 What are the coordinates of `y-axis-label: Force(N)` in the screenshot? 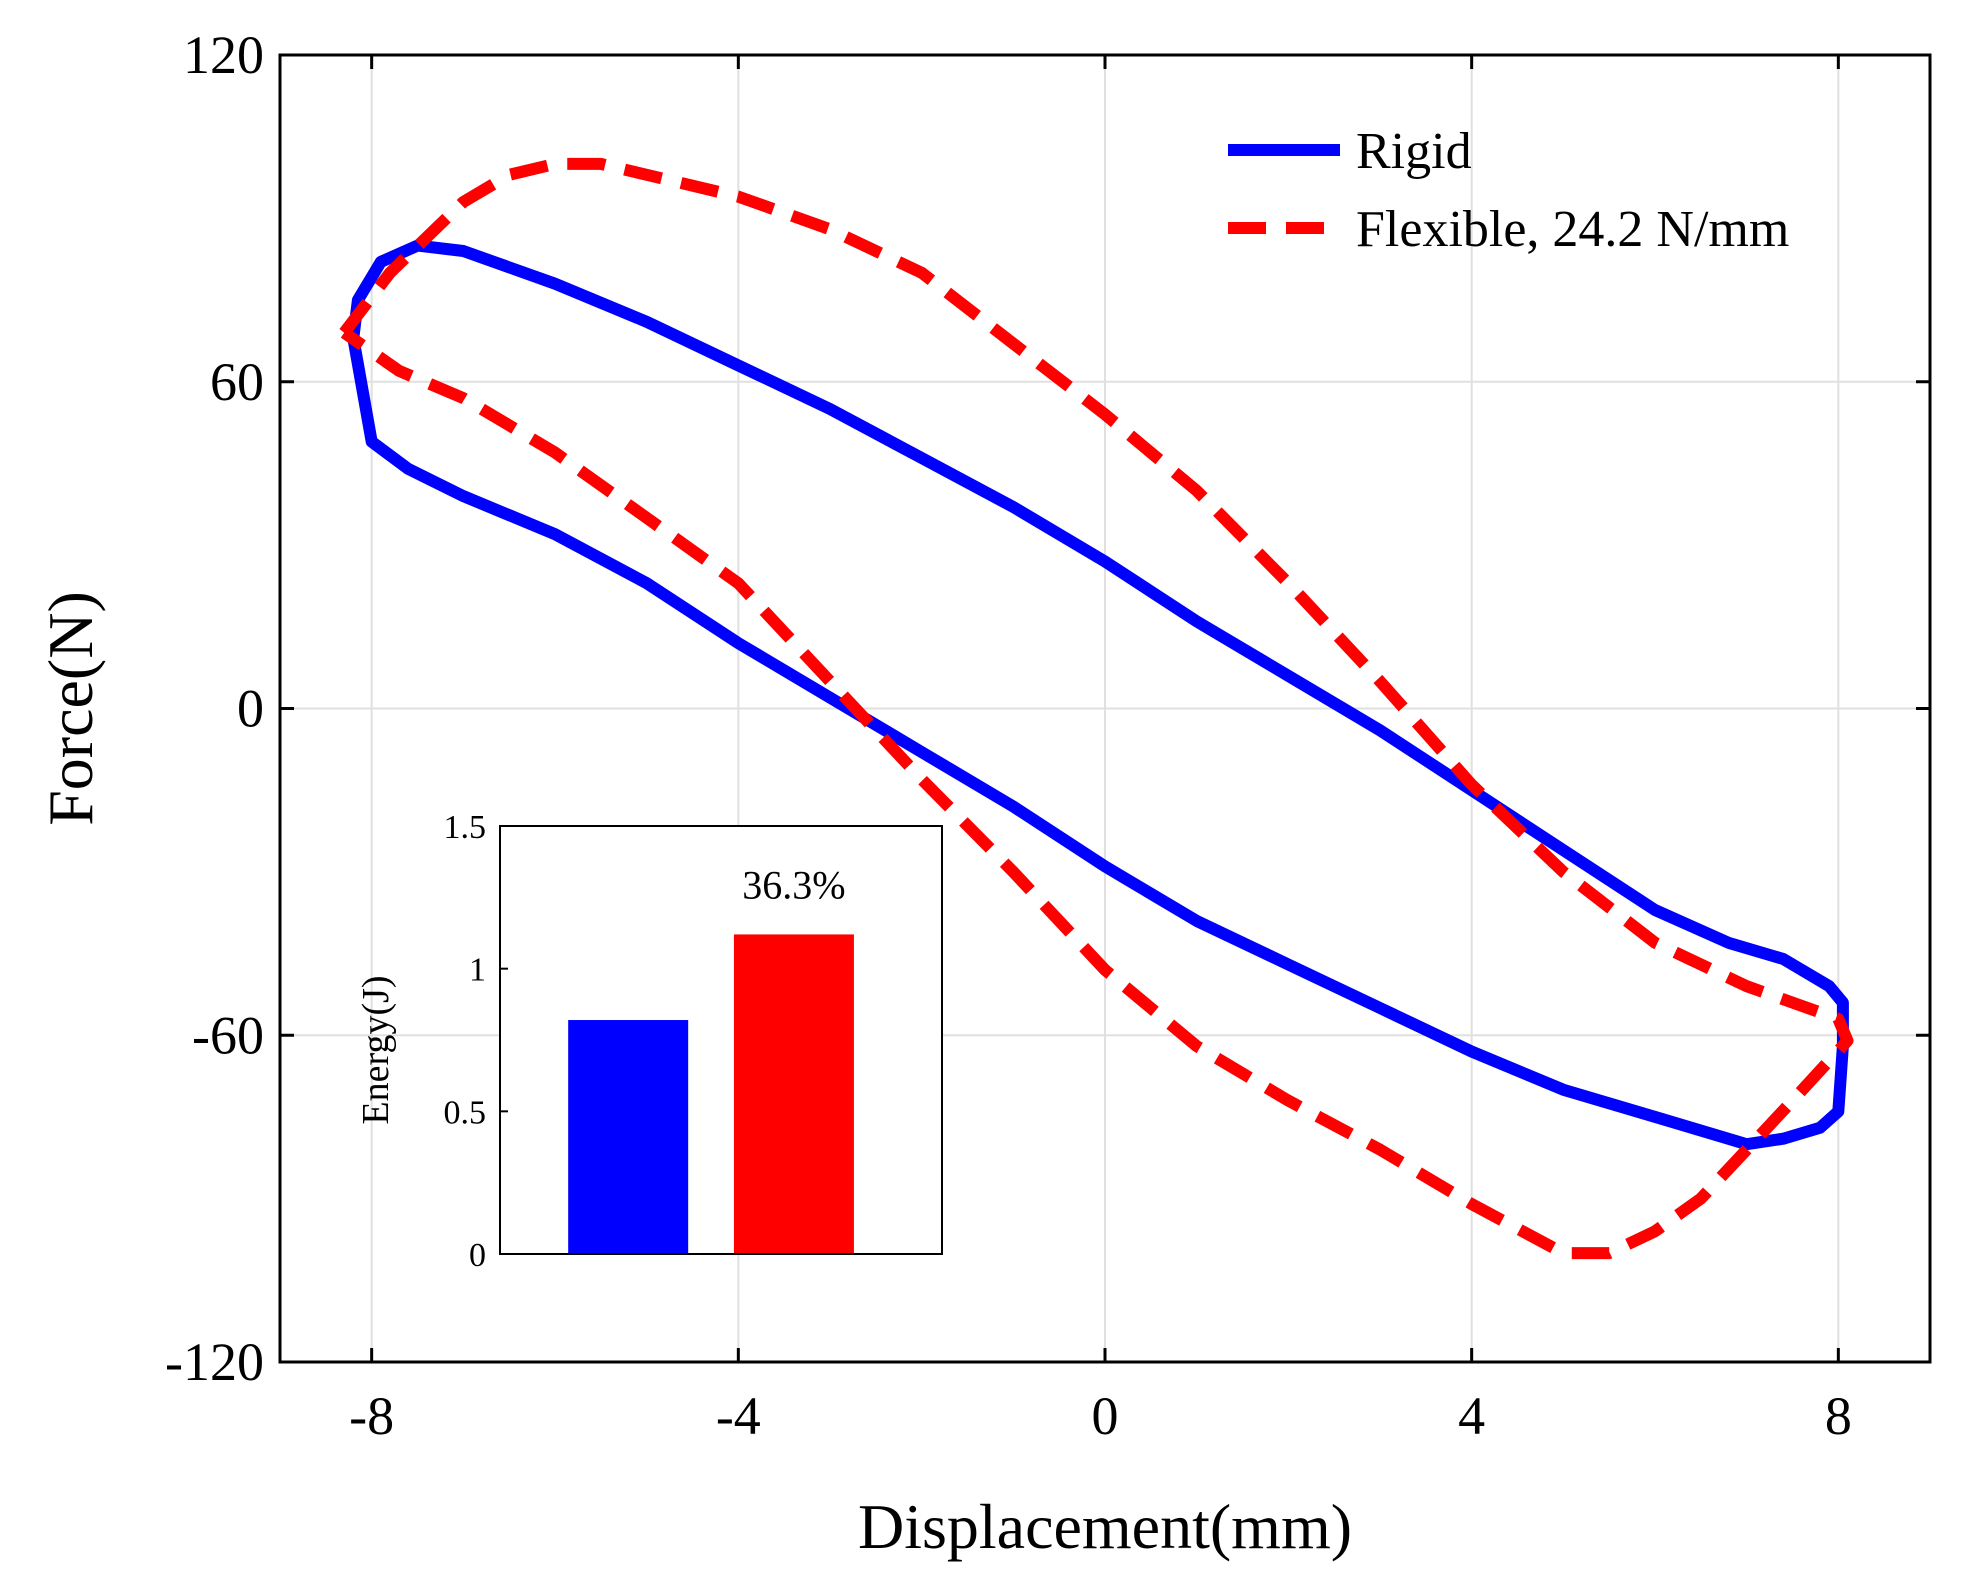 It's located at (70, 708).